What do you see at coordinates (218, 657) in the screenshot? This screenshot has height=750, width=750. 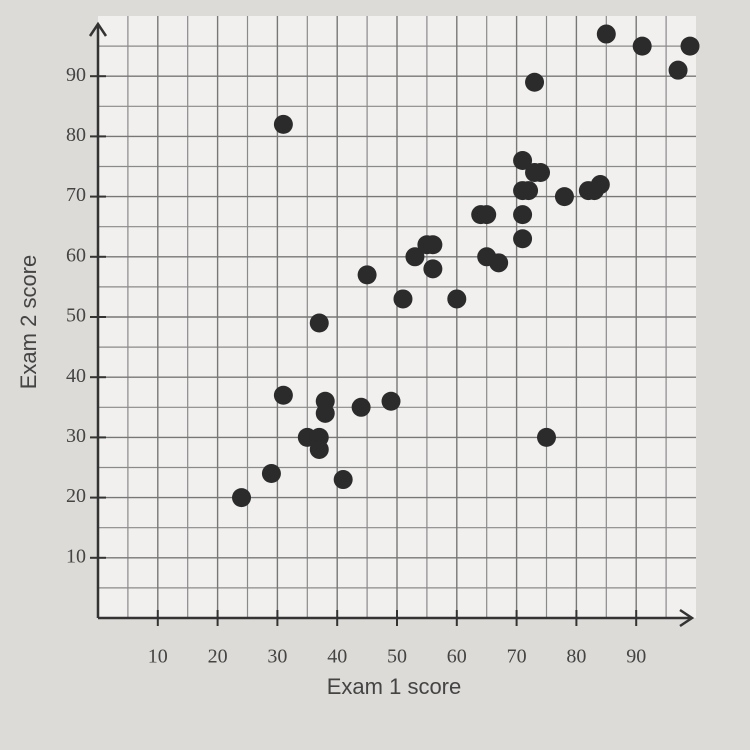 I see `x-tick-label: 20` at bounding box center [218, 657].